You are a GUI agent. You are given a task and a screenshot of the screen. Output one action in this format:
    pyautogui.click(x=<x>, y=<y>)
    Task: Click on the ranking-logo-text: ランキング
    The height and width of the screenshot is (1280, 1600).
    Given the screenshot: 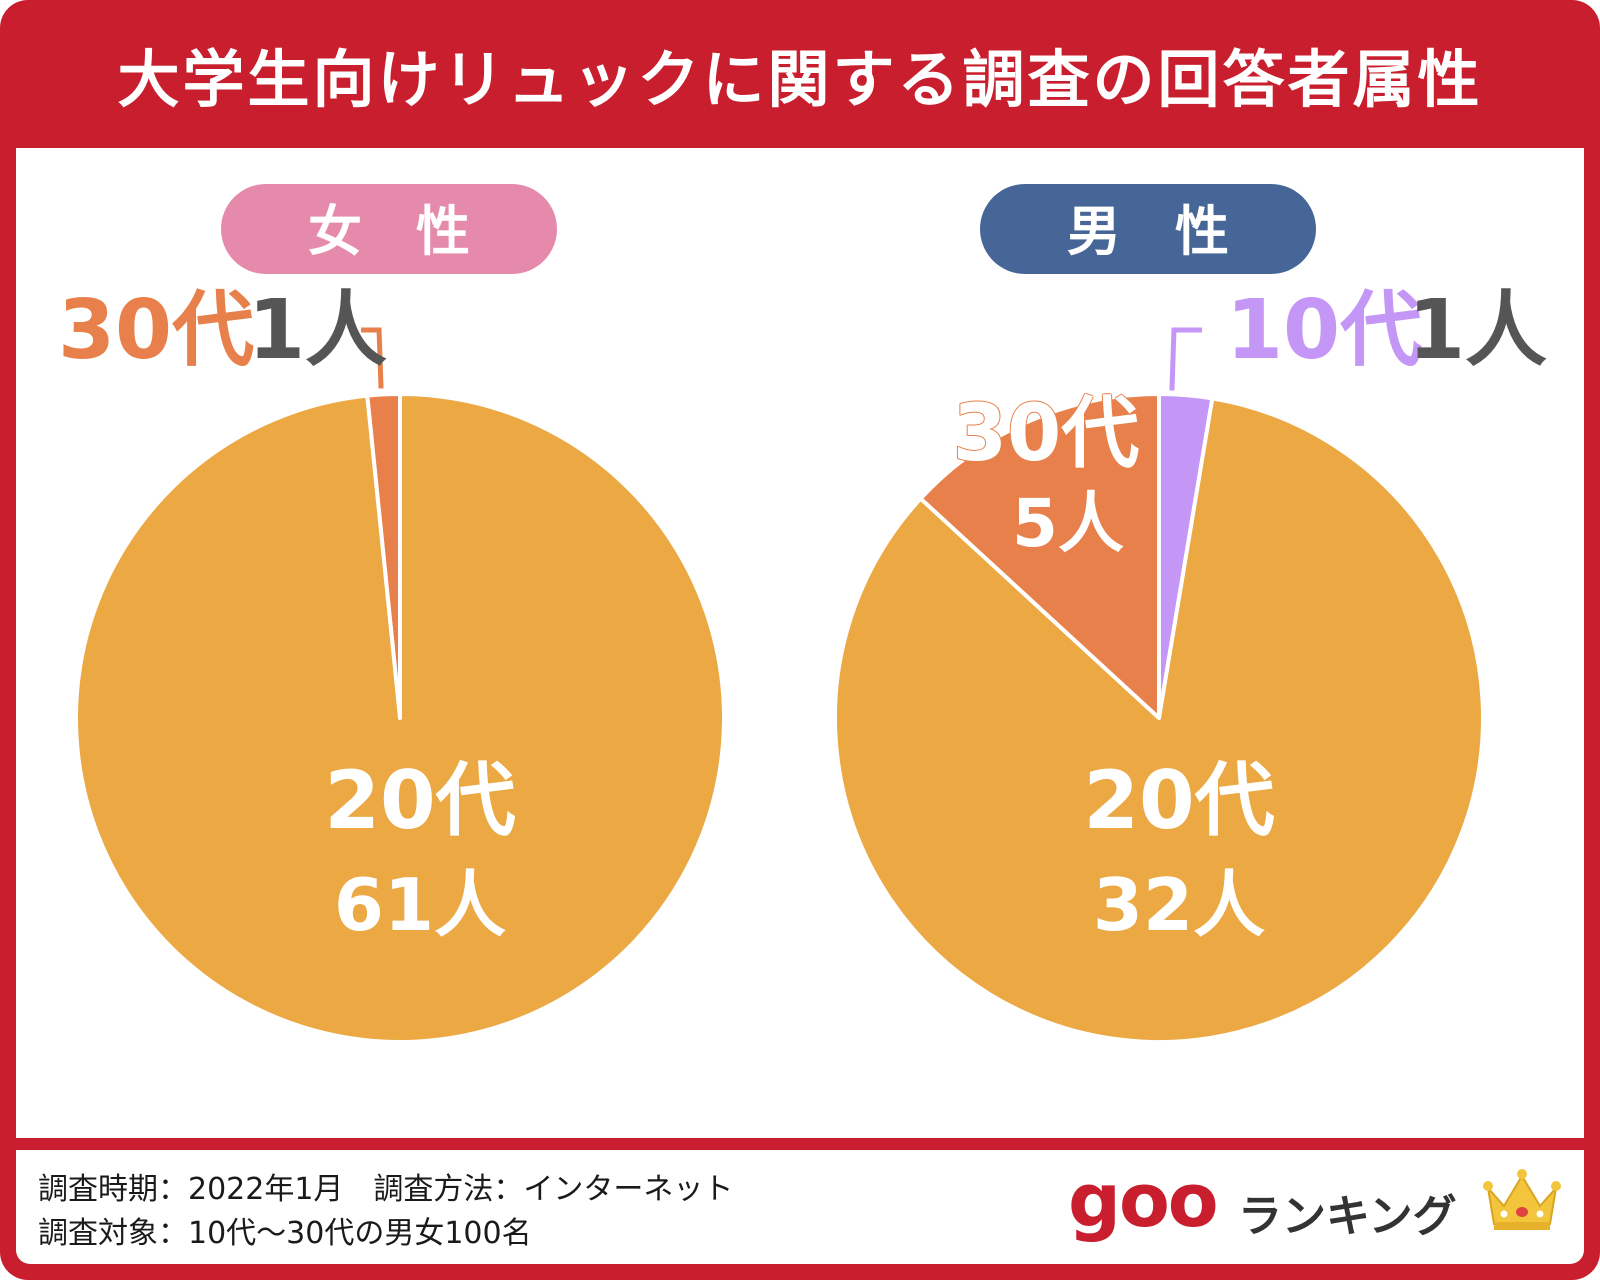 What is the action you would take?
    pyautogui.click(x=1347, y=1216)
    